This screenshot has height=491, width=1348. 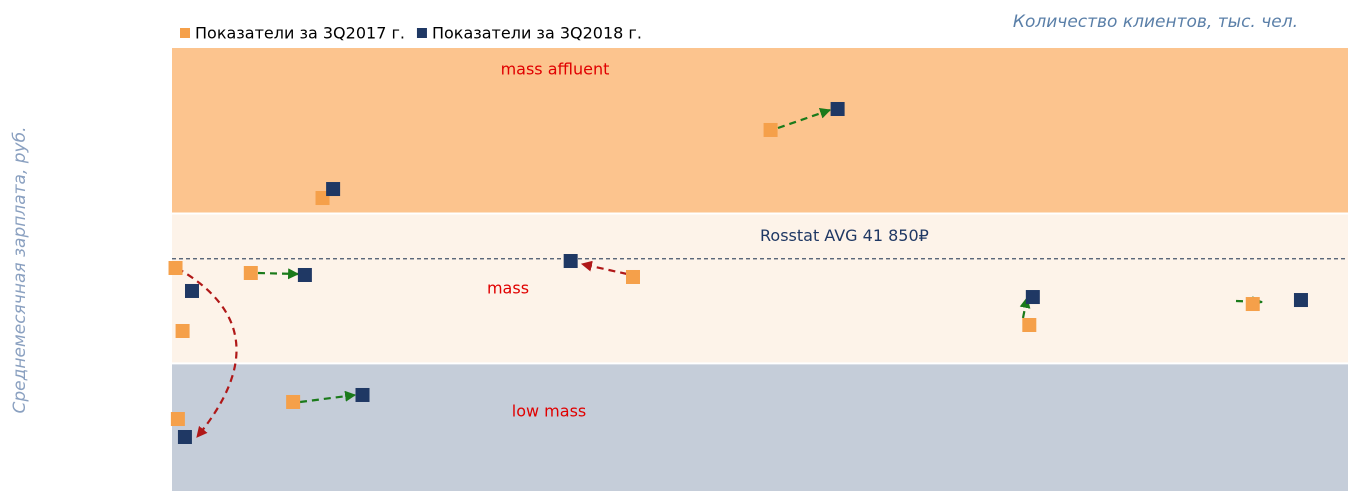 What do you see at coordinates (508, 288) in the screenshot?
I see `band-label: mass` at bounding box center [508, 288].